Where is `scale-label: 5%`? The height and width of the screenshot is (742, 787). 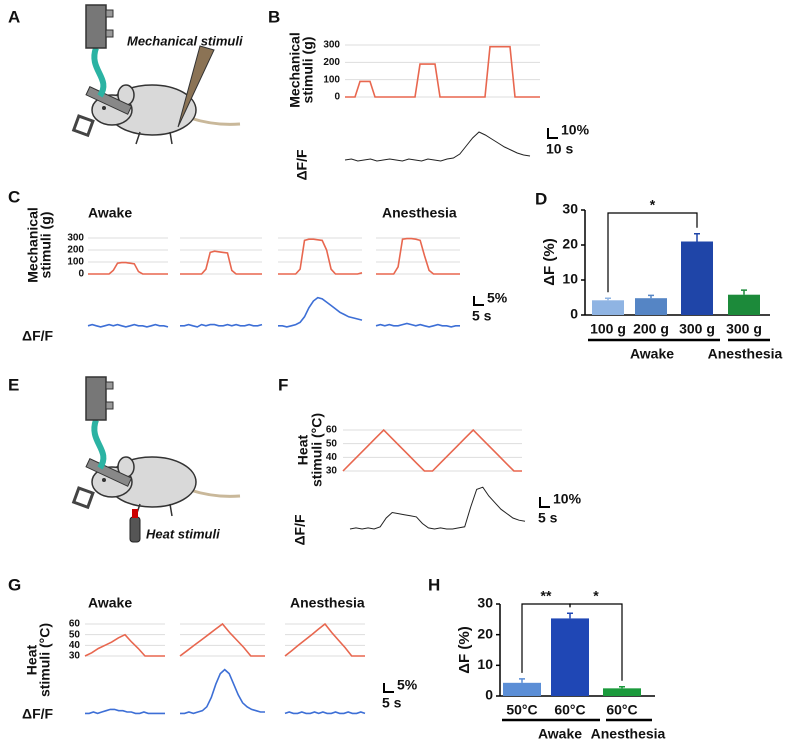 scale-label: 5% is located at coordinates (497, 298).